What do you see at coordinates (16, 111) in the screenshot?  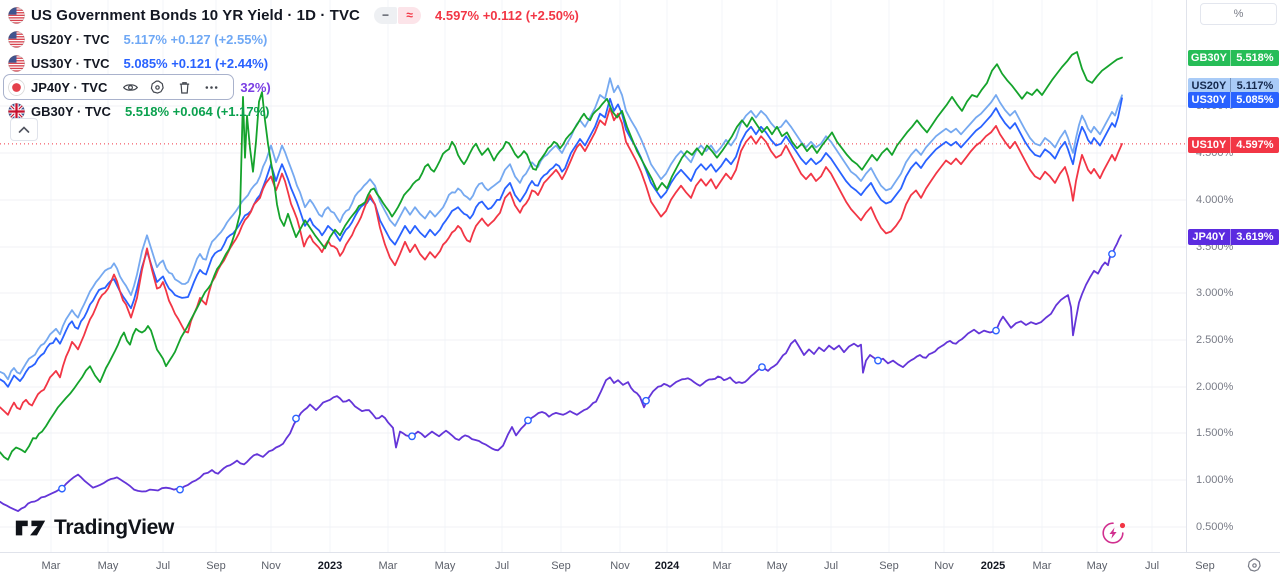 I see `gb-flag-icon` at bounding box center [16, 111].